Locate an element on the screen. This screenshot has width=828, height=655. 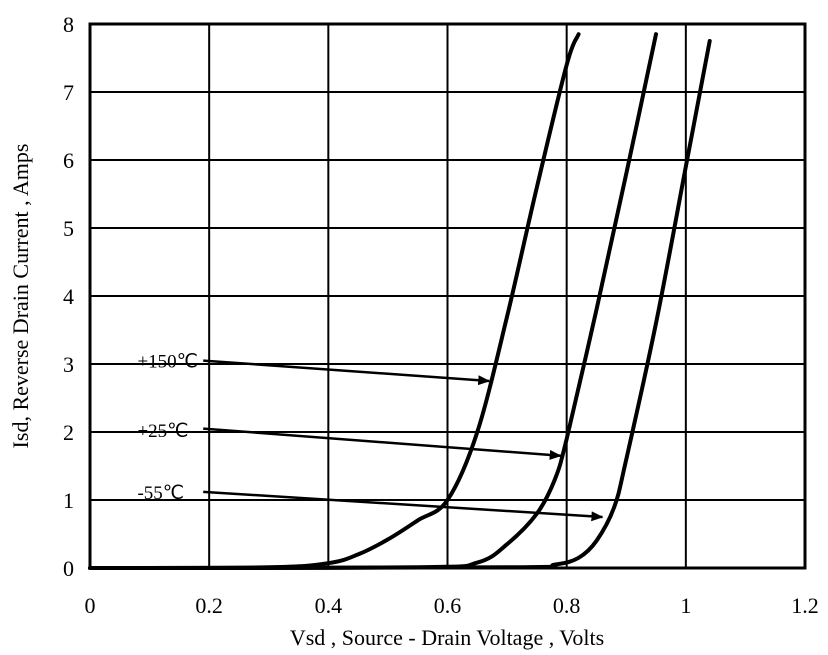
x-tick-label: 0.6 is located at coordinates (448, 605).